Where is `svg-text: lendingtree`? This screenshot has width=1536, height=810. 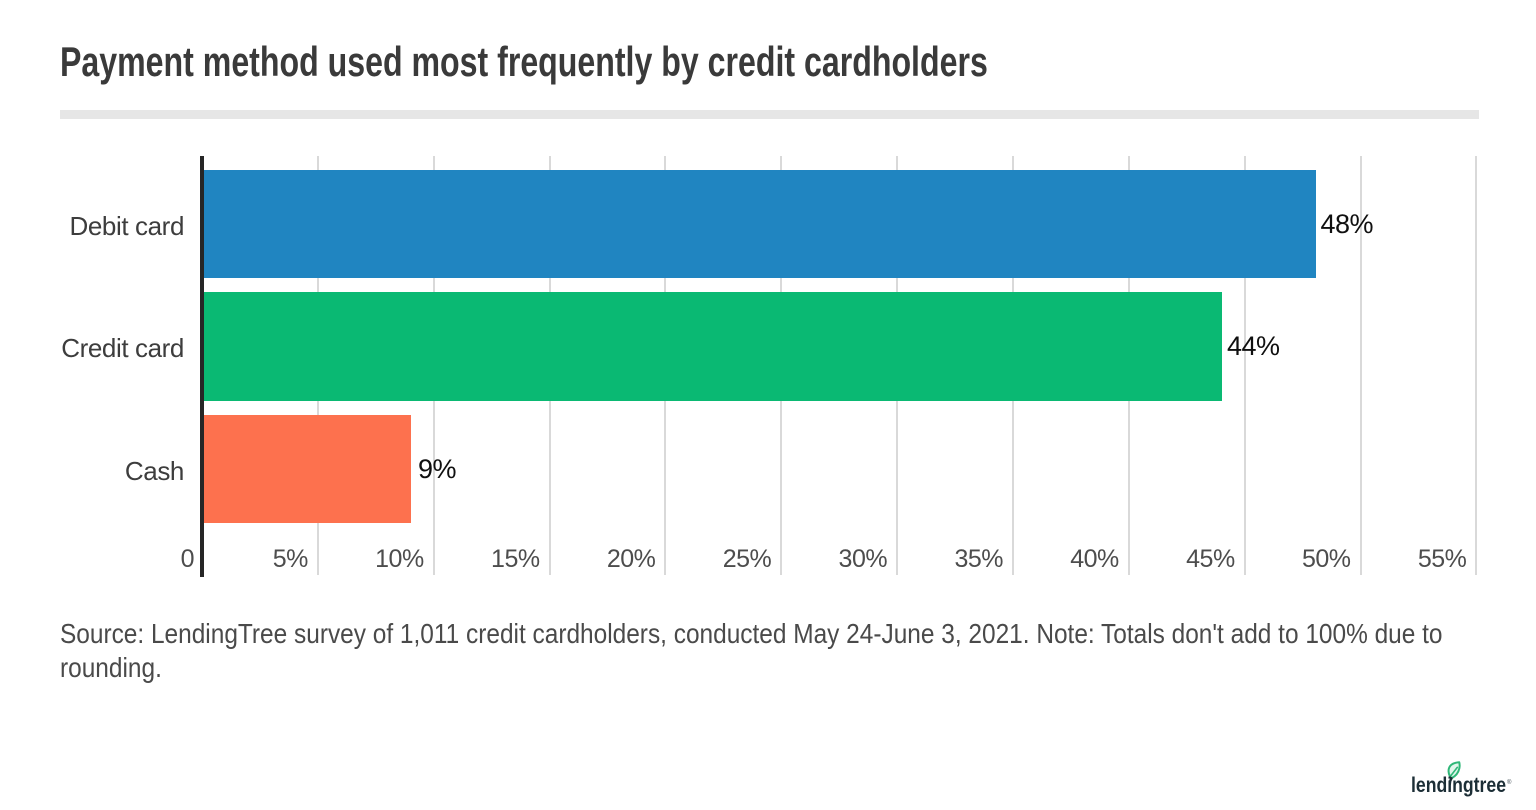
svg-text: lendingtree is located at coordinates (1458, 785).